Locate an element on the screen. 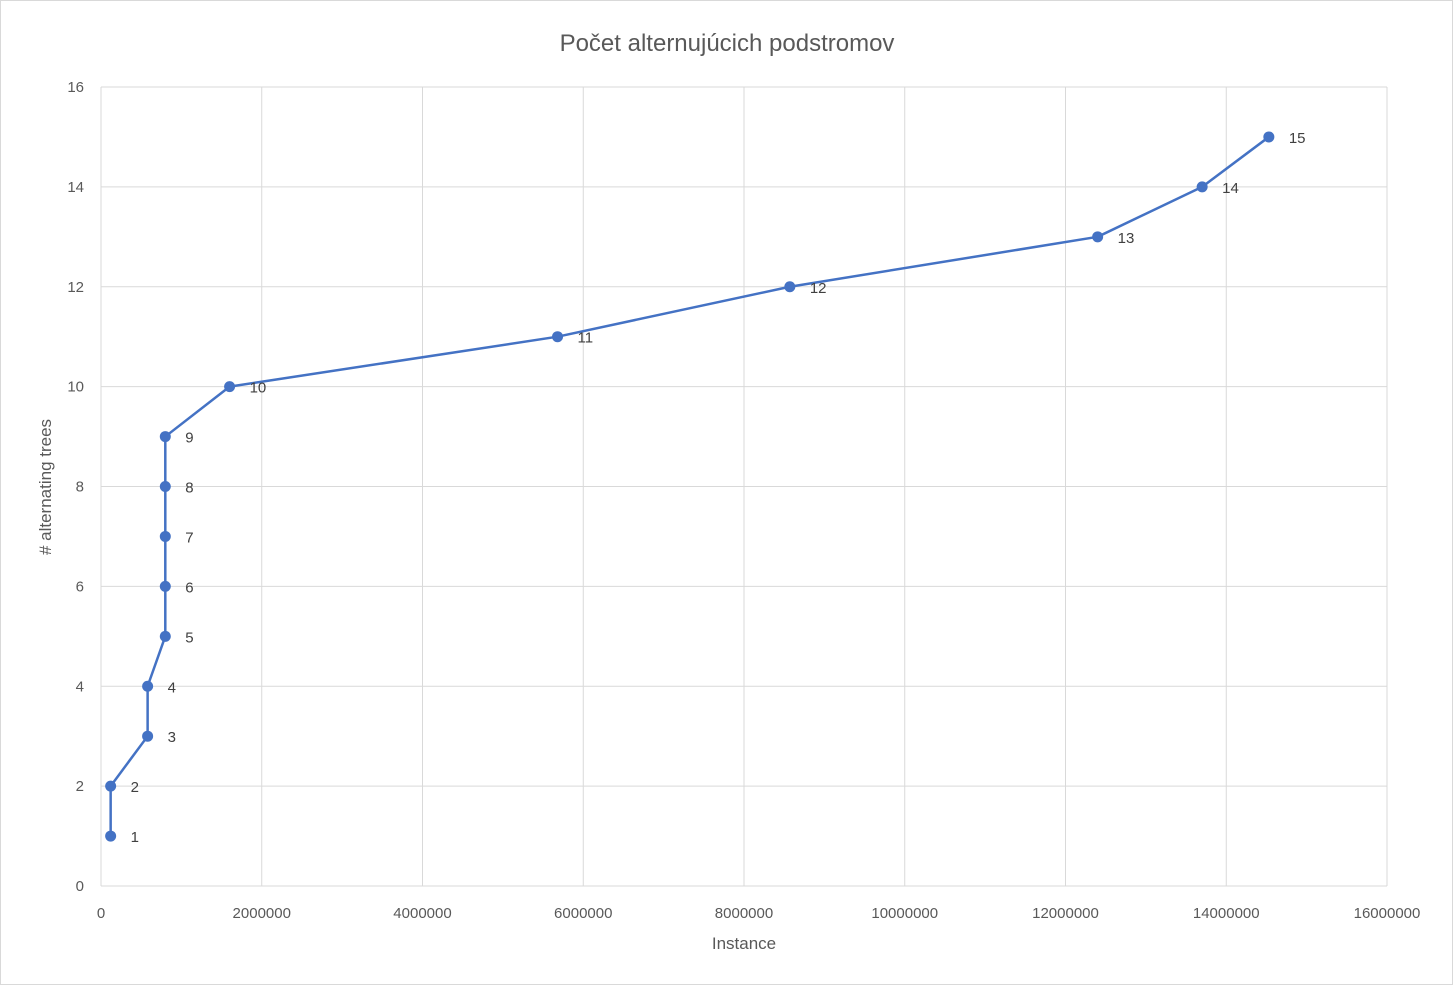 The height and width of the screenshot is (985, 1453). y-tick-label: 12 is located at coordinates (75, 287).